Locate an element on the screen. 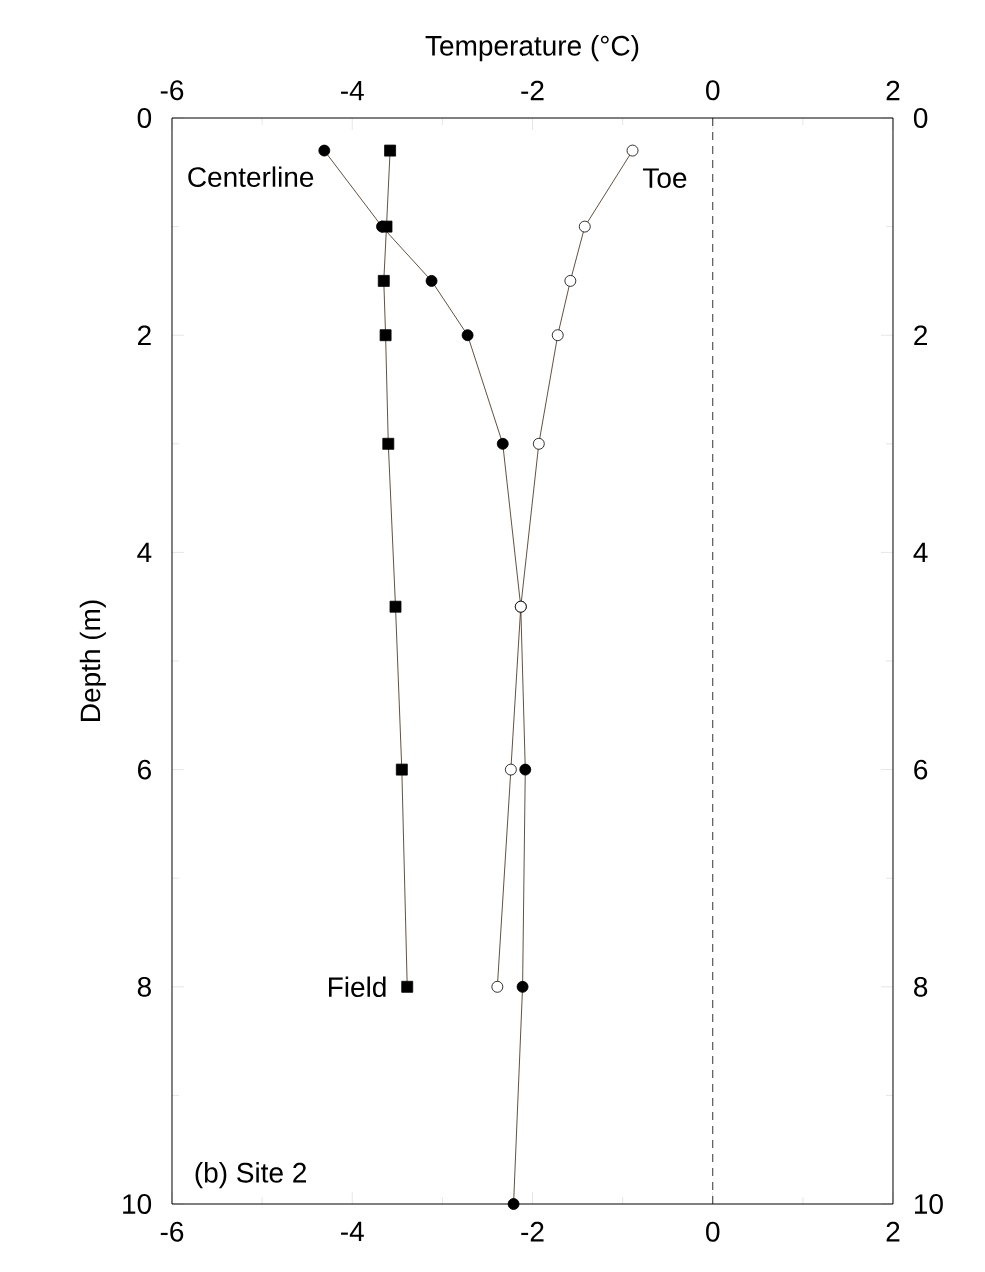 The height and width of the screenshot is (1272, 985). x2-tick-label: -6 is located at coordinates (172, 1231).